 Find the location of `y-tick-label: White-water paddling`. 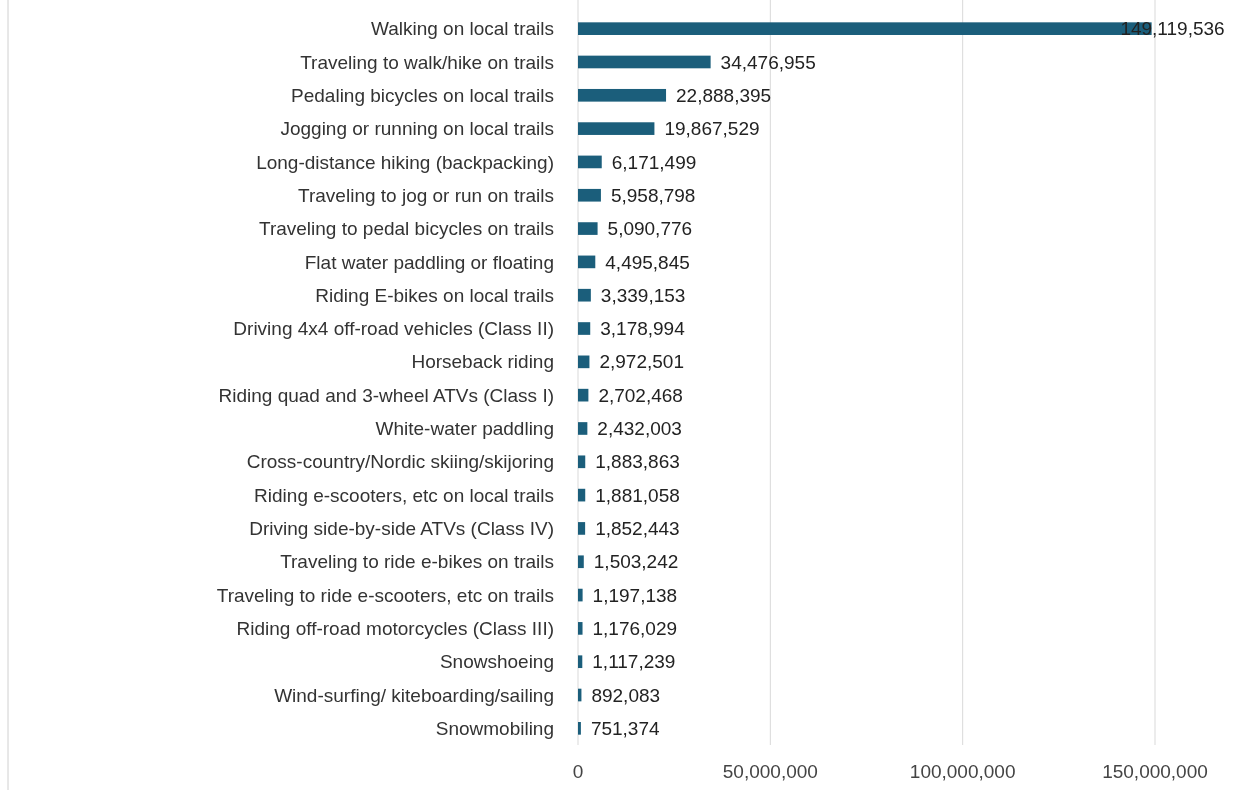

y-tick-label: White-water paddling is located at coordinates (464, 429).